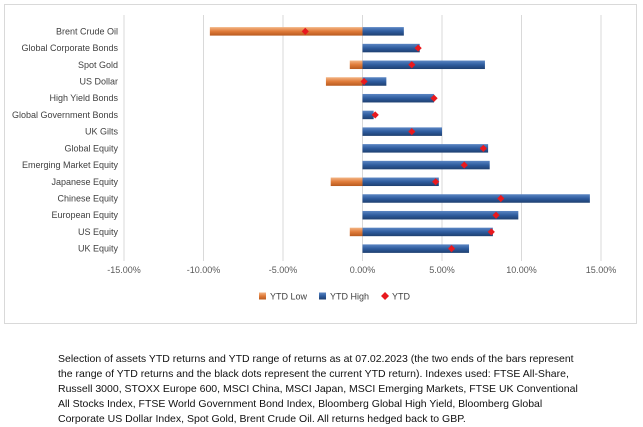 This screenshot has height=427, width=643. What do you see at coordinates (204, 270) in the screenshot?
I see `x-tick-label: -10.00%` at bounding box center [204, 270].